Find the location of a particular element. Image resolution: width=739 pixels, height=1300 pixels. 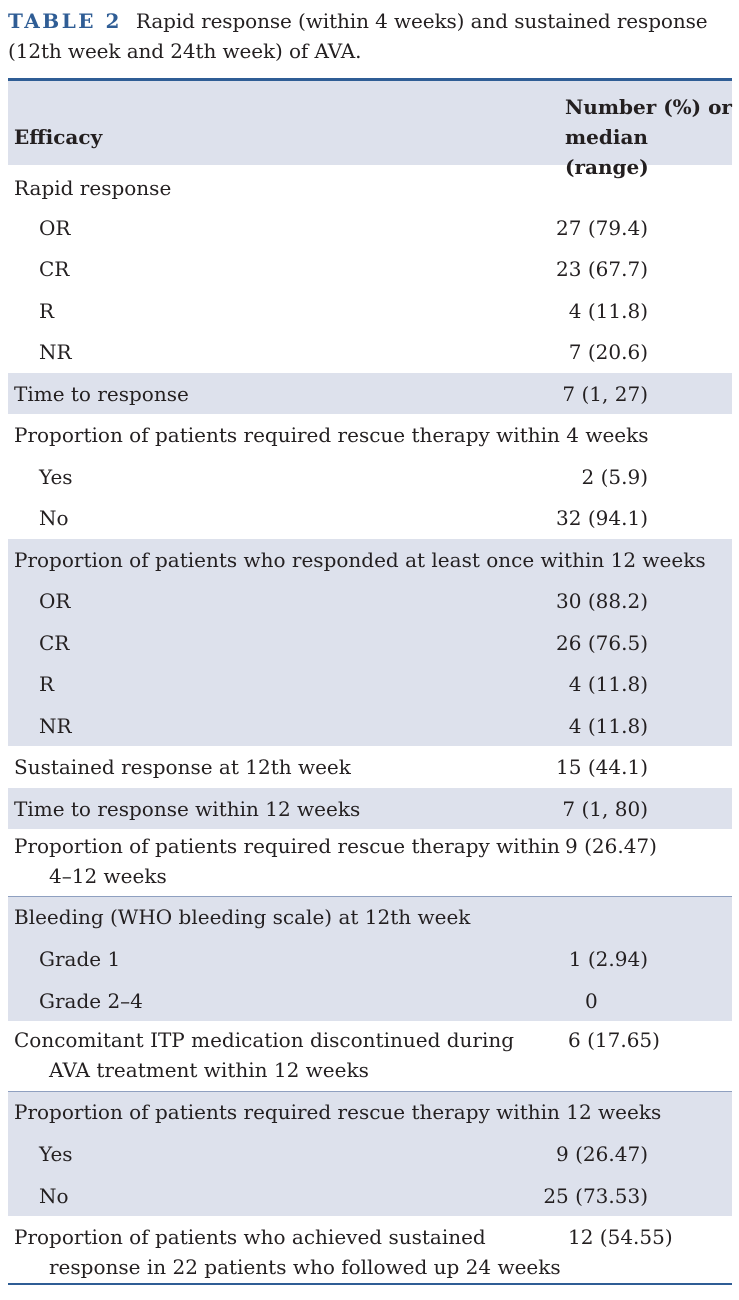

table-row: Grade 2–4 0 is located at coordinates (370, 1000).